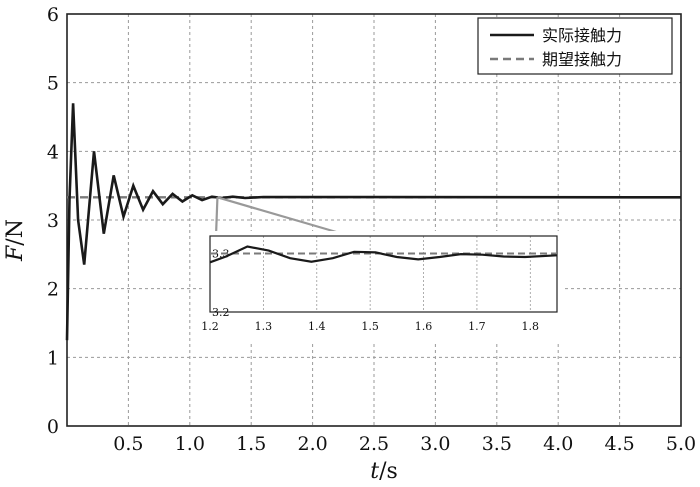 This screenshot has height=487, width=700. Describe the element at coordinates (53, 15) in the screenshot. I see `y-tick-label: 6` at that location.